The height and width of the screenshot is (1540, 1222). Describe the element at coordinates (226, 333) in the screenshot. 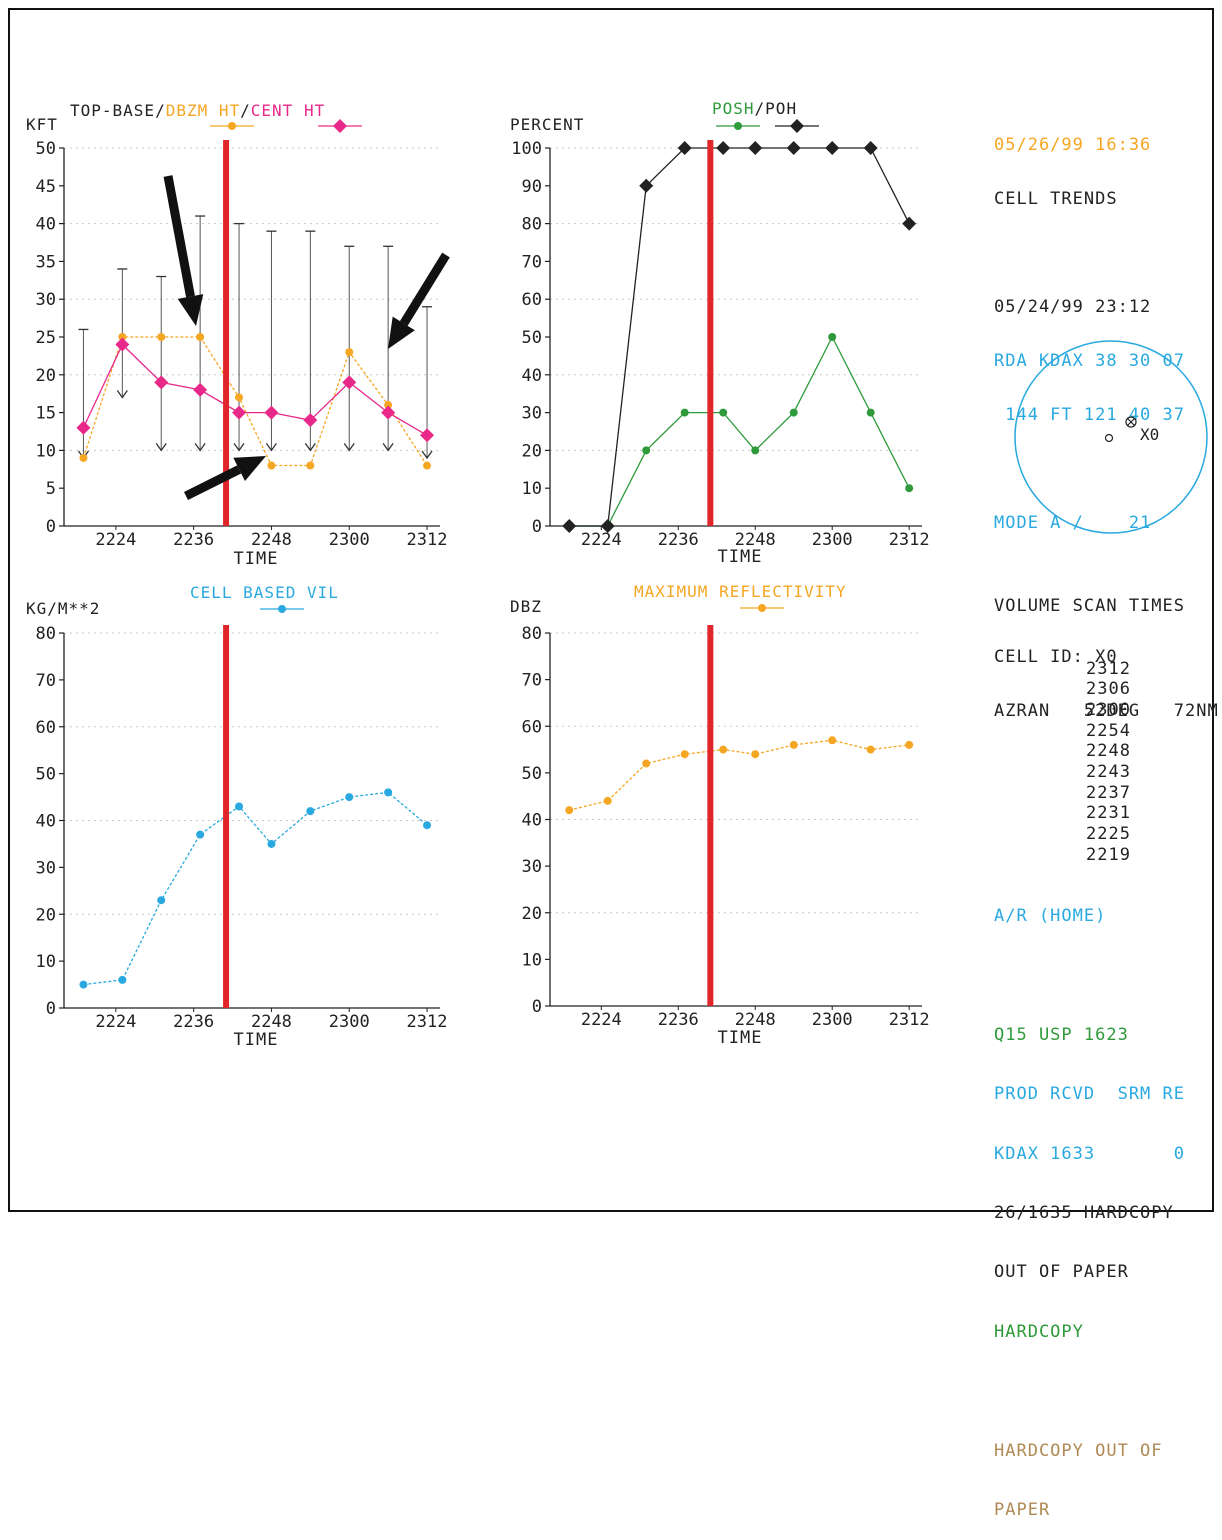

I see `time-marker-line` at that location.